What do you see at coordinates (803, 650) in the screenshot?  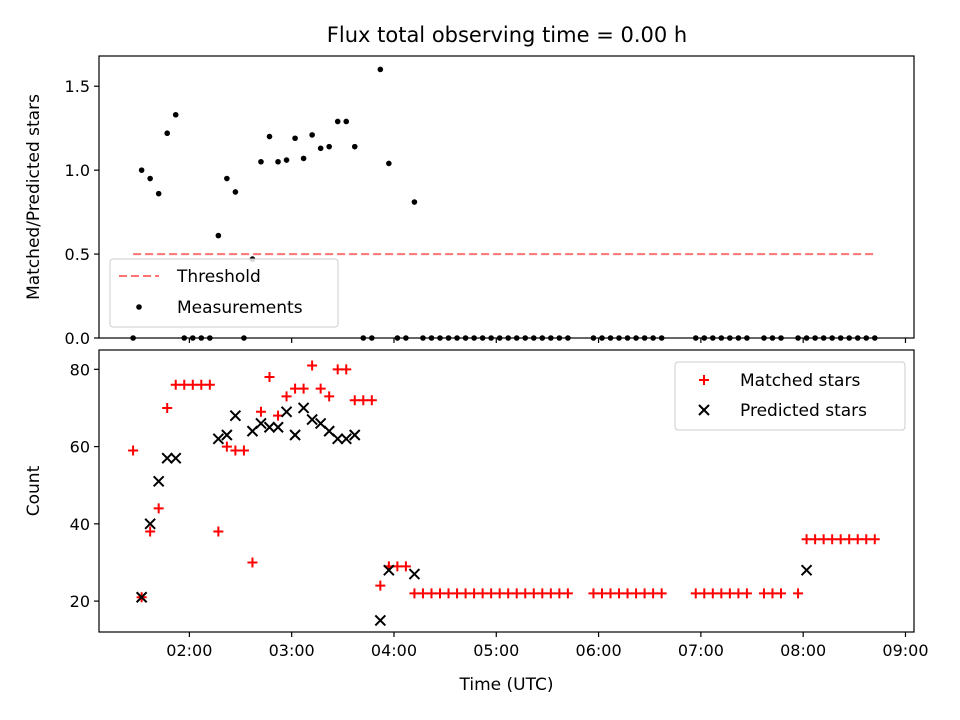 I see `x-tick-label: 08:00` at bounding box center [803, 650].